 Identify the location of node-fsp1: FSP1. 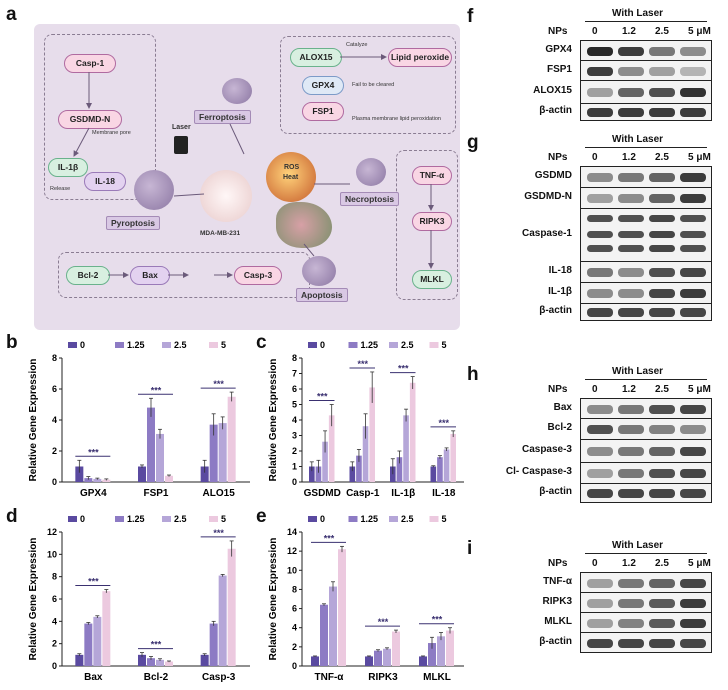
(323, 111).